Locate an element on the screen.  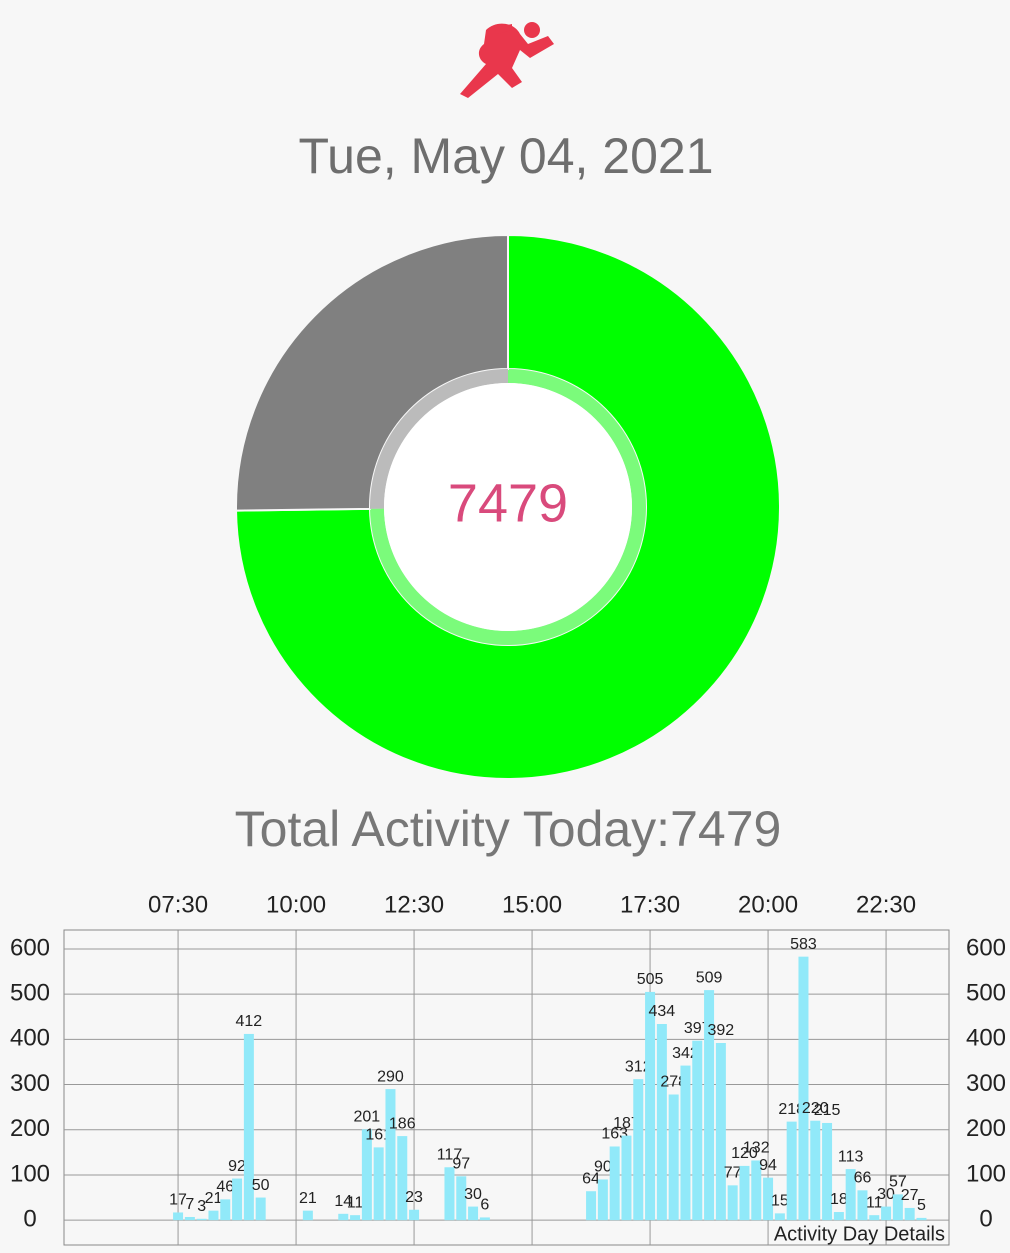
bar-value-label: 11 is located at coordinates (874, 1202).